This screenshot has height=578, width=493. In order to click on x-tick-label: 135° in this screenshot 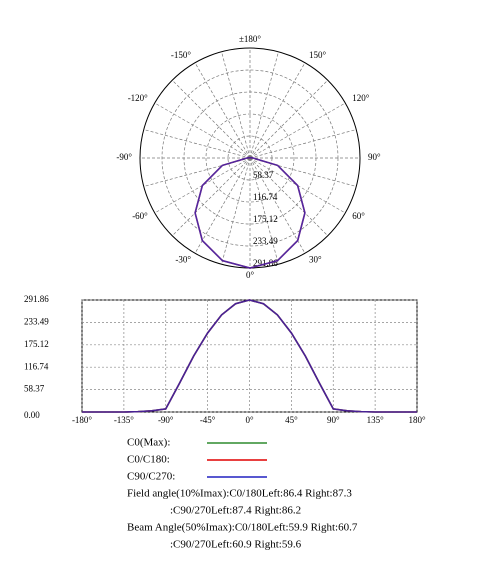, I will do `click(376, 420)`.